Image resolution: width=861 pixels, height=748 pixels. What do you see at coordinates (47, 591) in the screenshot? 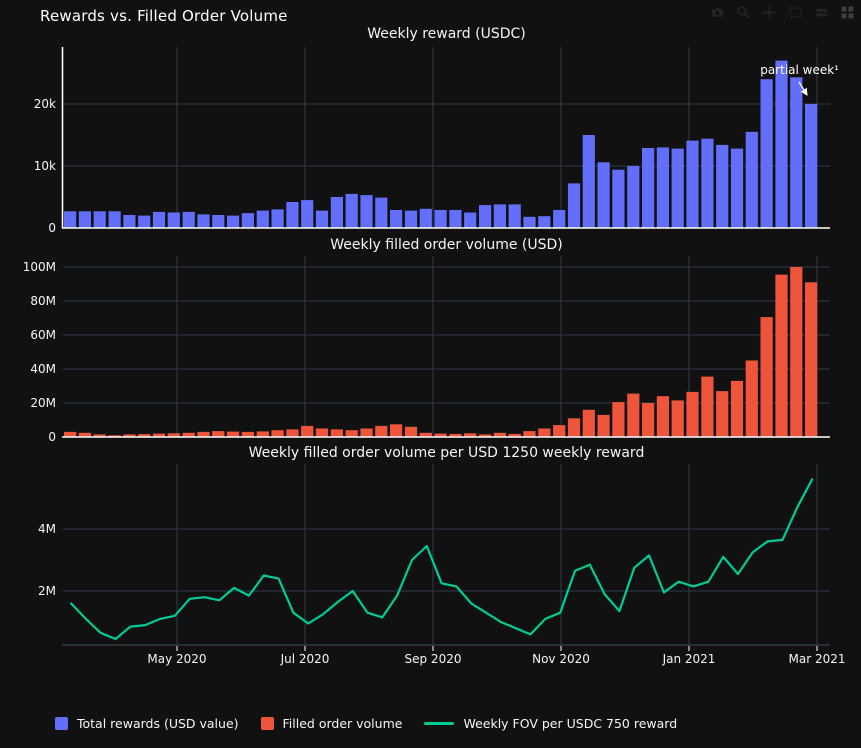
I see `svg-text: 2M` at bounding box center [47, 591].